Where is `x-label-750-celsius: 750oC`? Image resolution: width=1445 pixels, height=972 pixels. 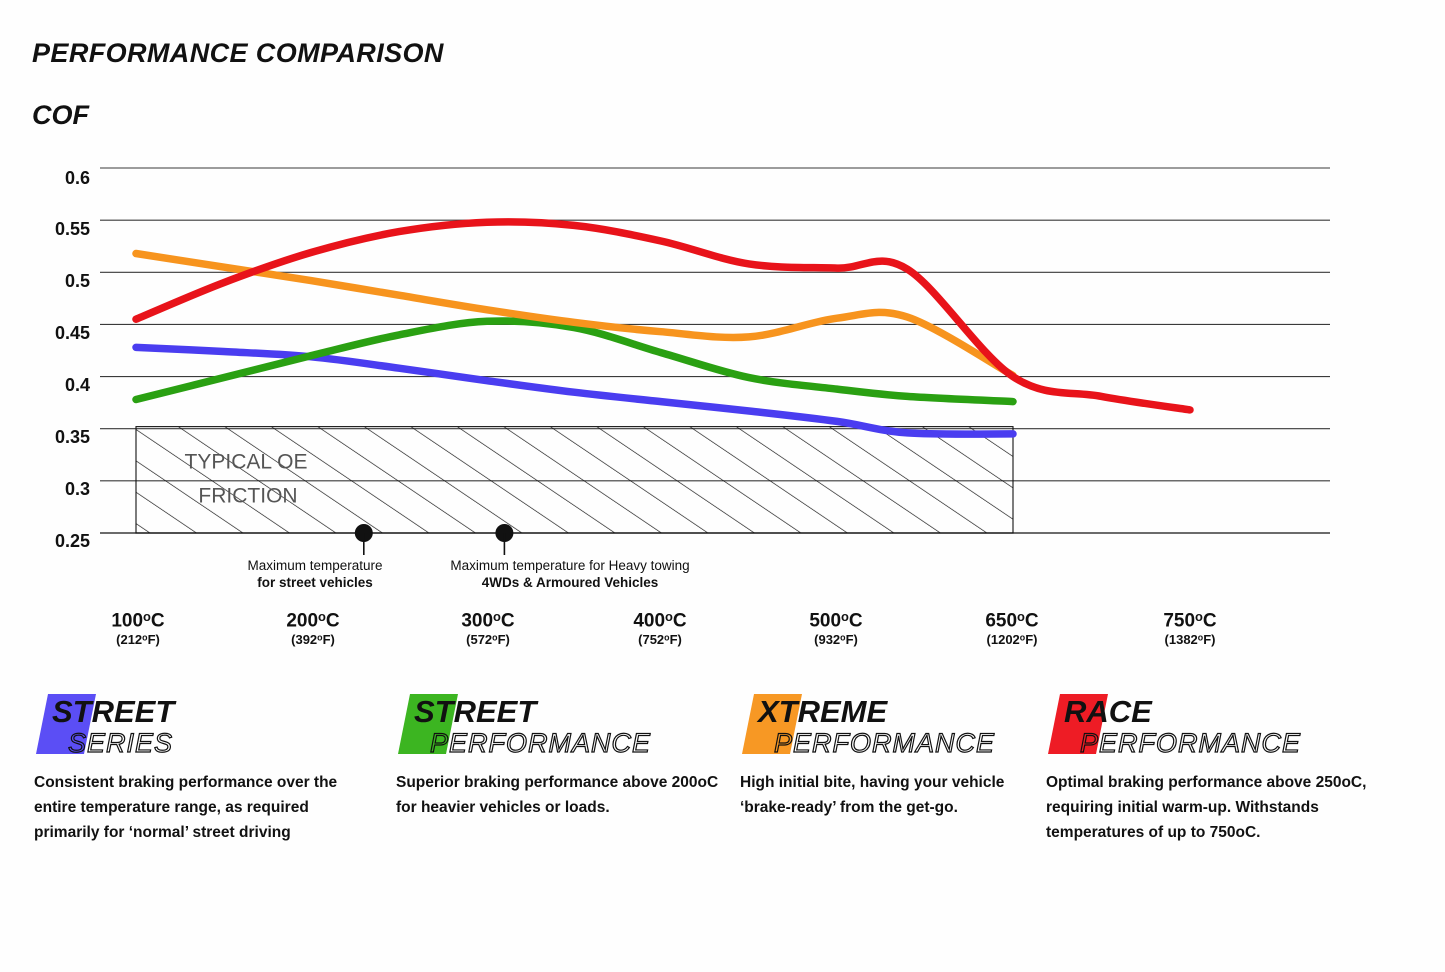
x-label-750-celsius: 750oC is located at coordinates (1190, 620).